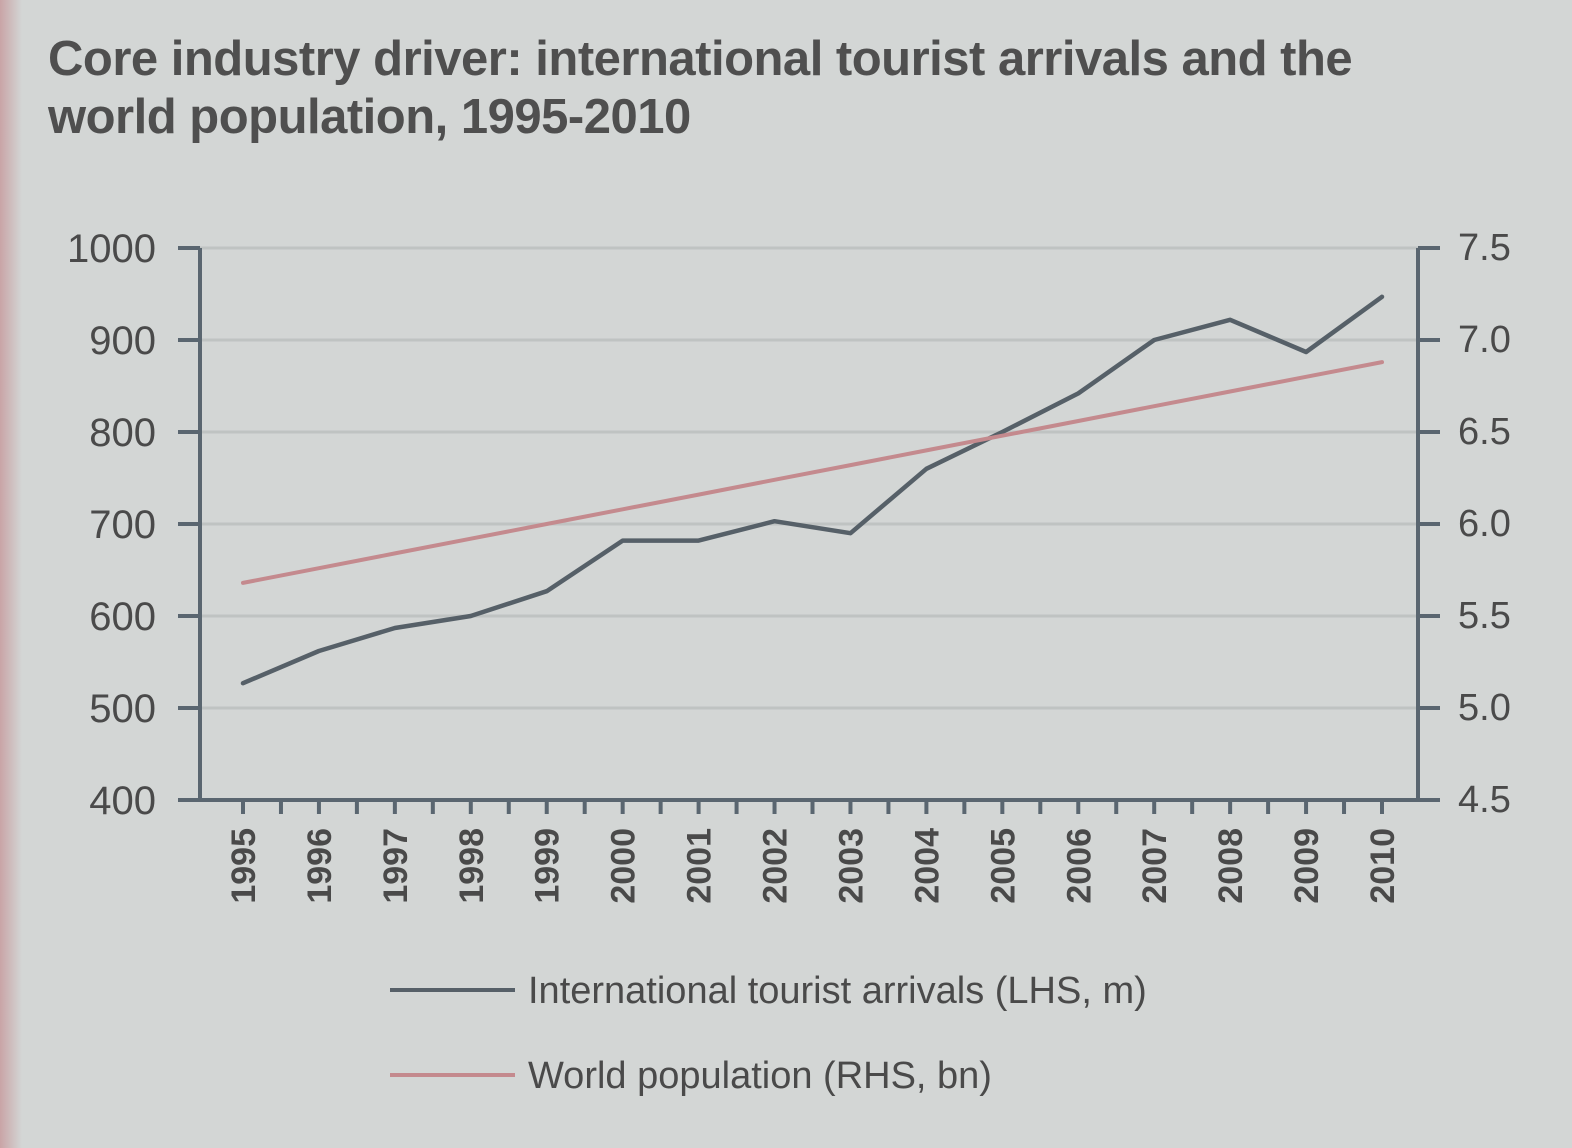 The image size is (1572, 1148). What do you see at coordinates (122, 709) in the screenshot?
I see `left-tick-label: 500` at bounding box center [122, 709].